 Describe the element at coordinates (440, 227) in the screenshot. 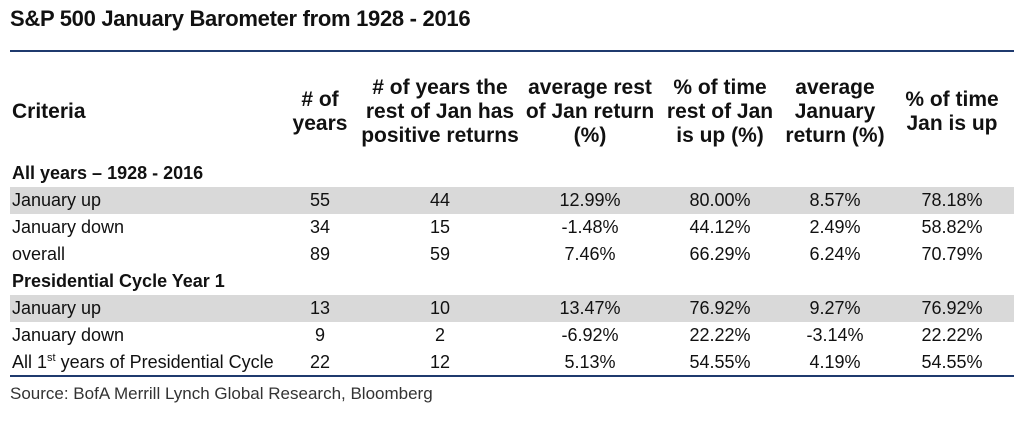

I see `cell-rest-positive: 15` at that location.